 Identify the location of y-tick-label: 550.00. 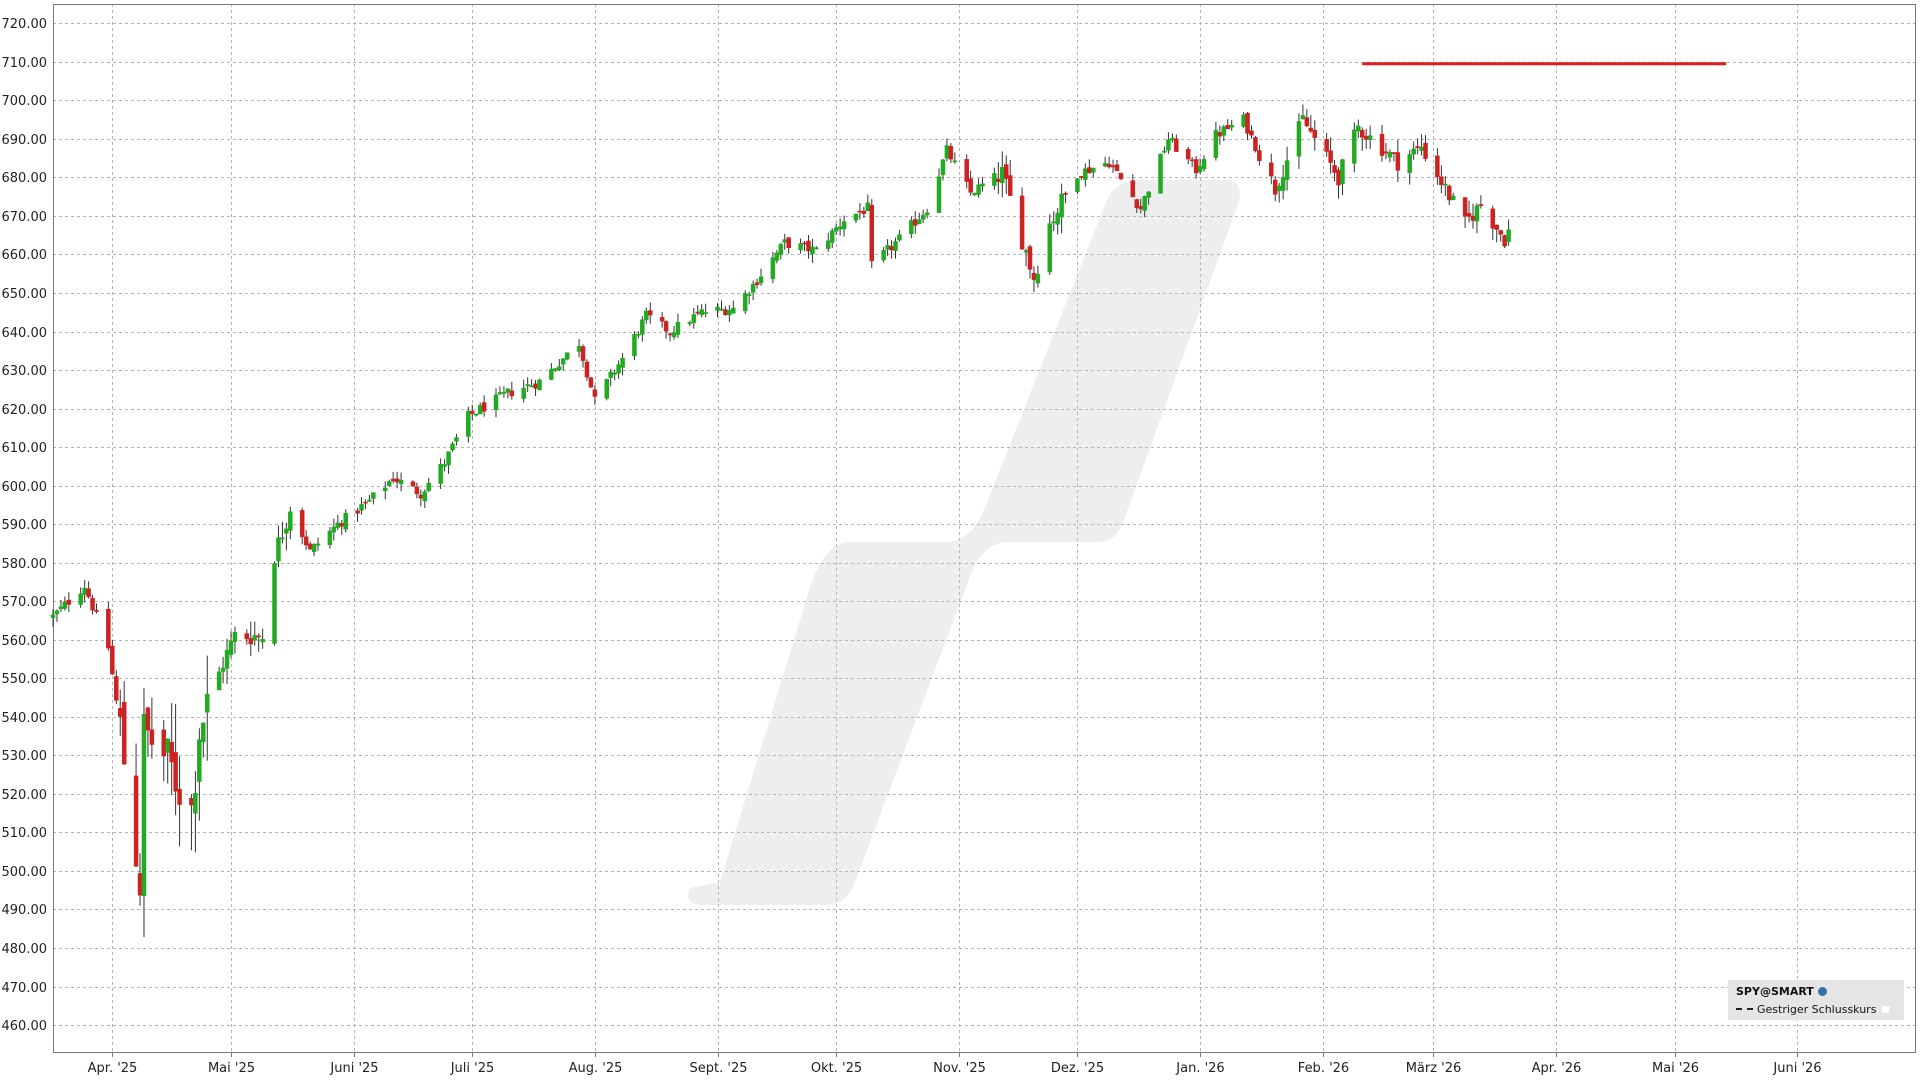
(25, 679).